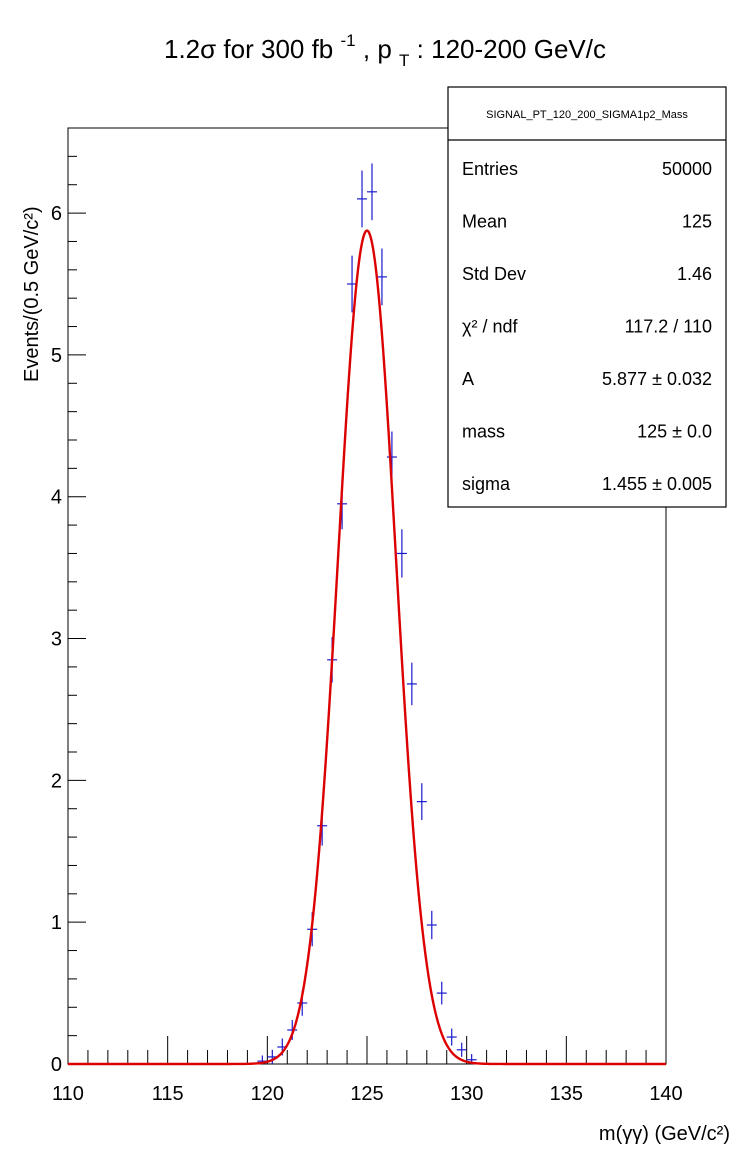 The height and width of the screenshot is (1170, 741). Describe the element at coordinates (404, 60) in the screenshot. I see `chart-title-subscript: T` at that location.